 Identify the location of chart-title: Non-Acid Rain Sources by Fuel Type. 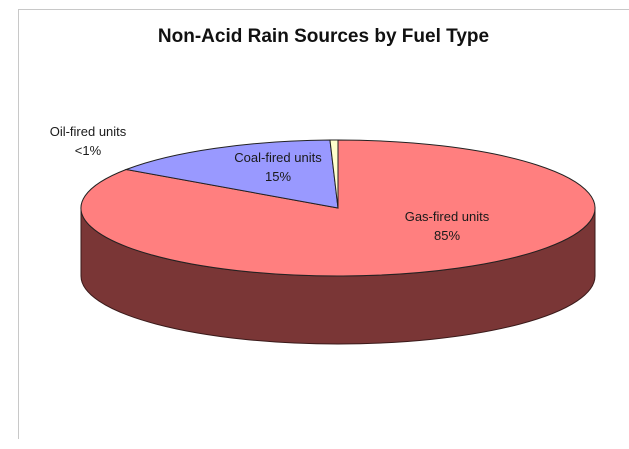
(323, 36).